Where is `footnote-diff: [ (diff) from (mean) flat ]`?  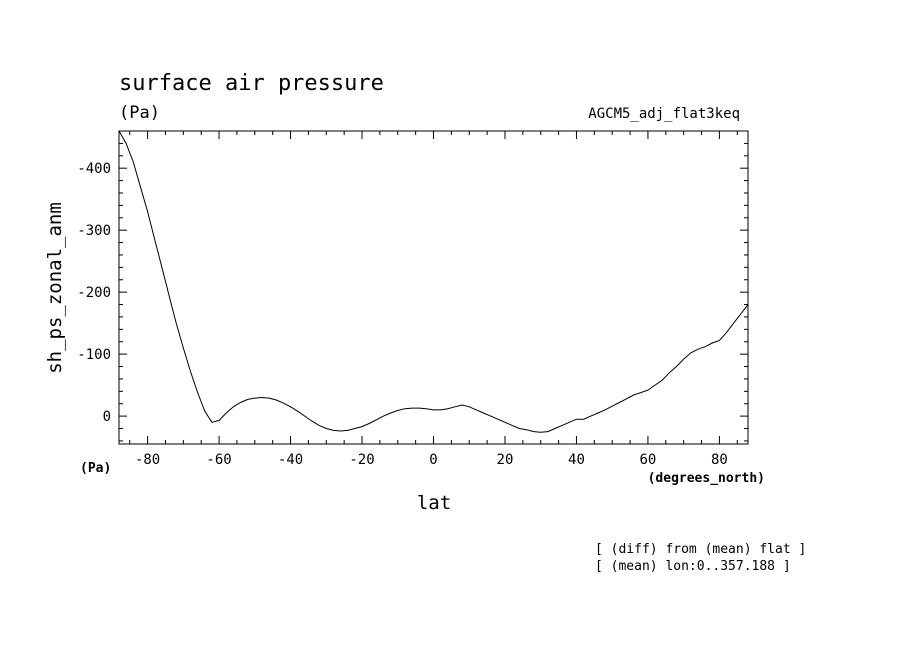
footnote-diff: [ (diff) from (mean) flat ] is located at coordinates (700, 549).